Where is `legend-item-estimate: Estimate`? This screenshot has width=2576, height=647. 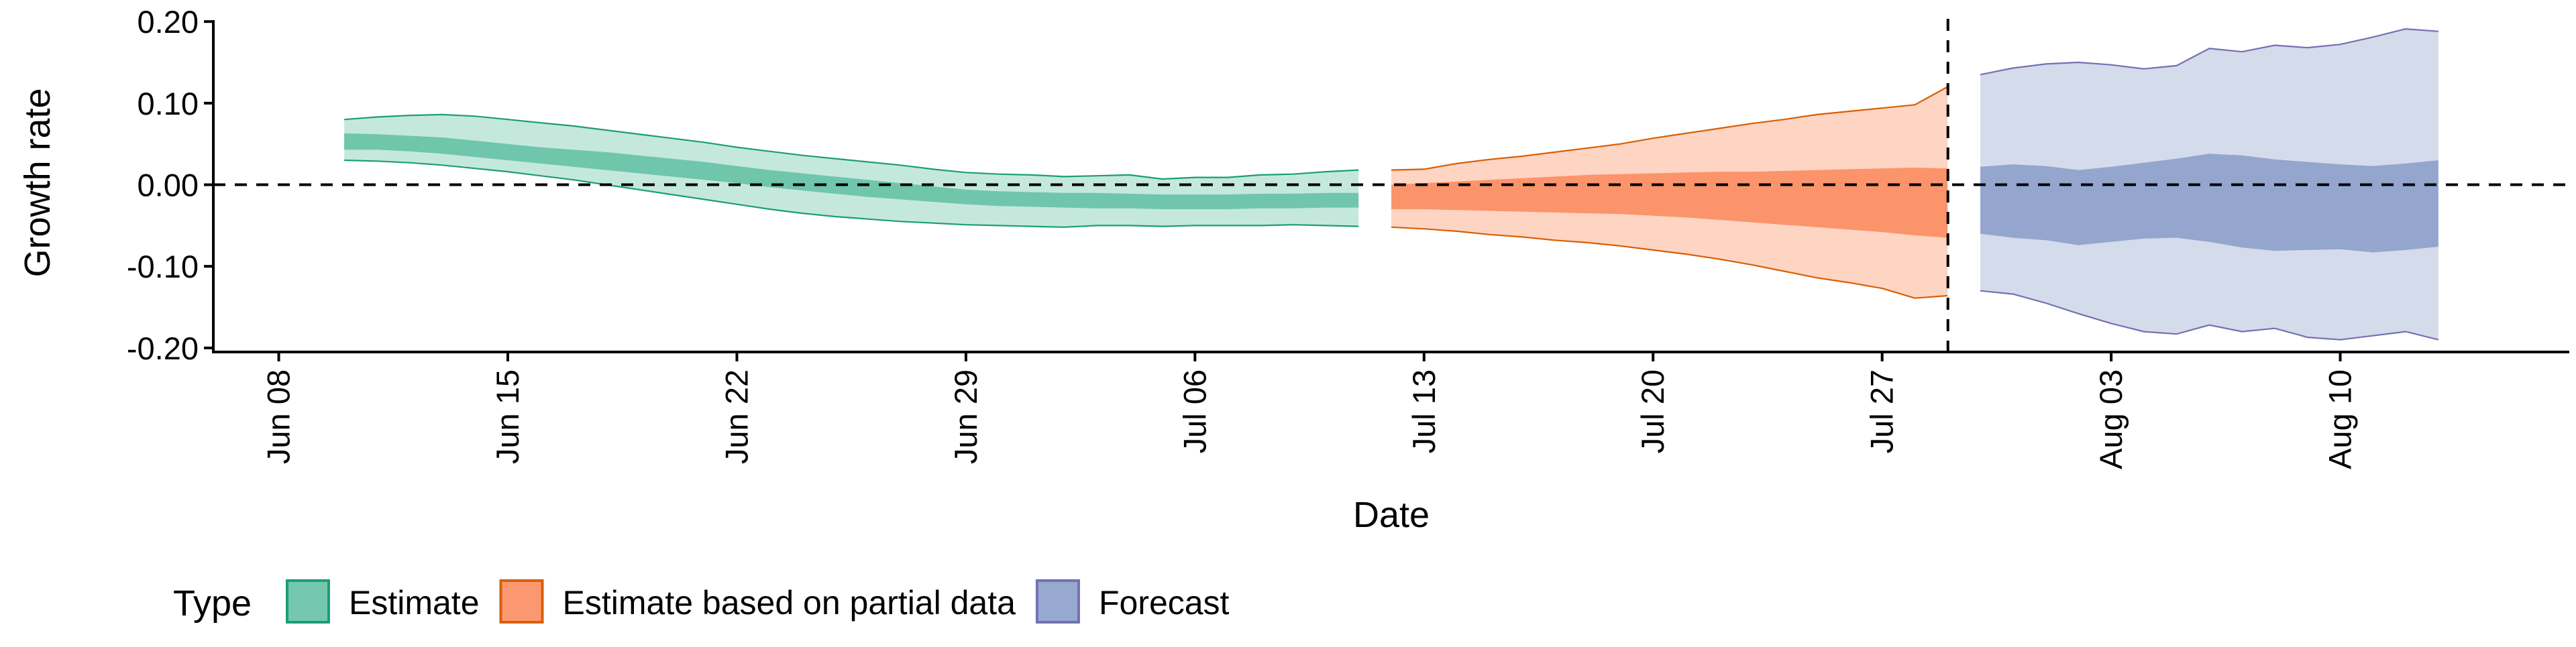
legend-item-estimate: Estimate is located at coordinates (383, 602).